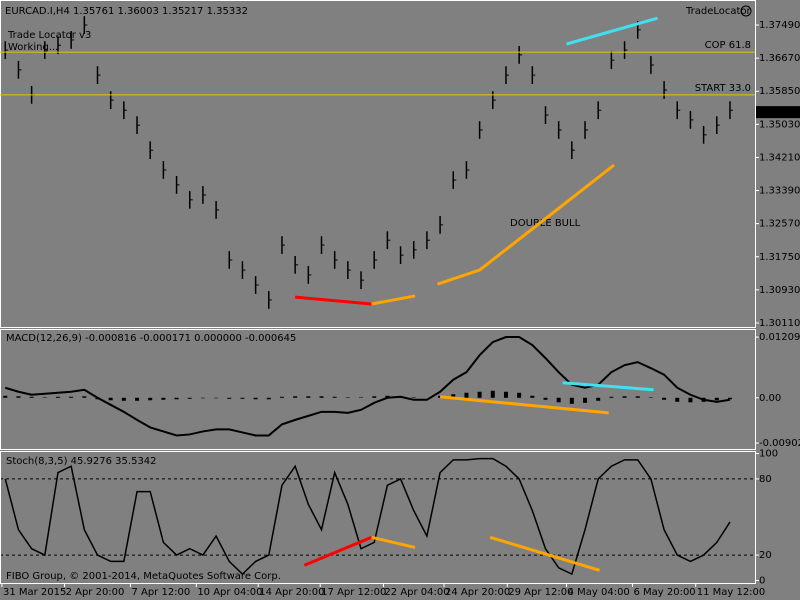 The height and width of the screenshot is (600, 800). I want to click on y-tick-label: 1.32570, so click(779, 224).